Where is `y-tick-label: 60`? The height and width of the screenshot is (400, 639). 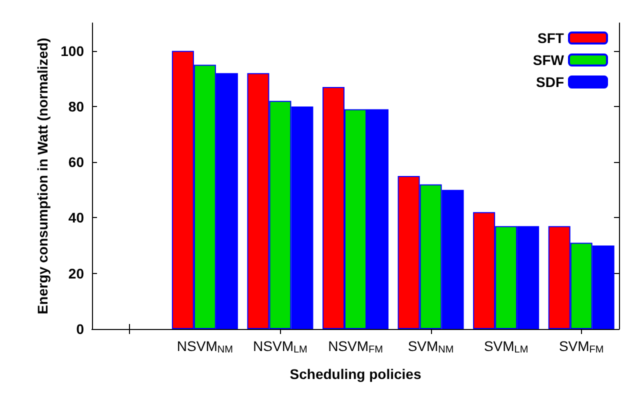
y-tick-label: 60 is located at coordinates (76, 162).